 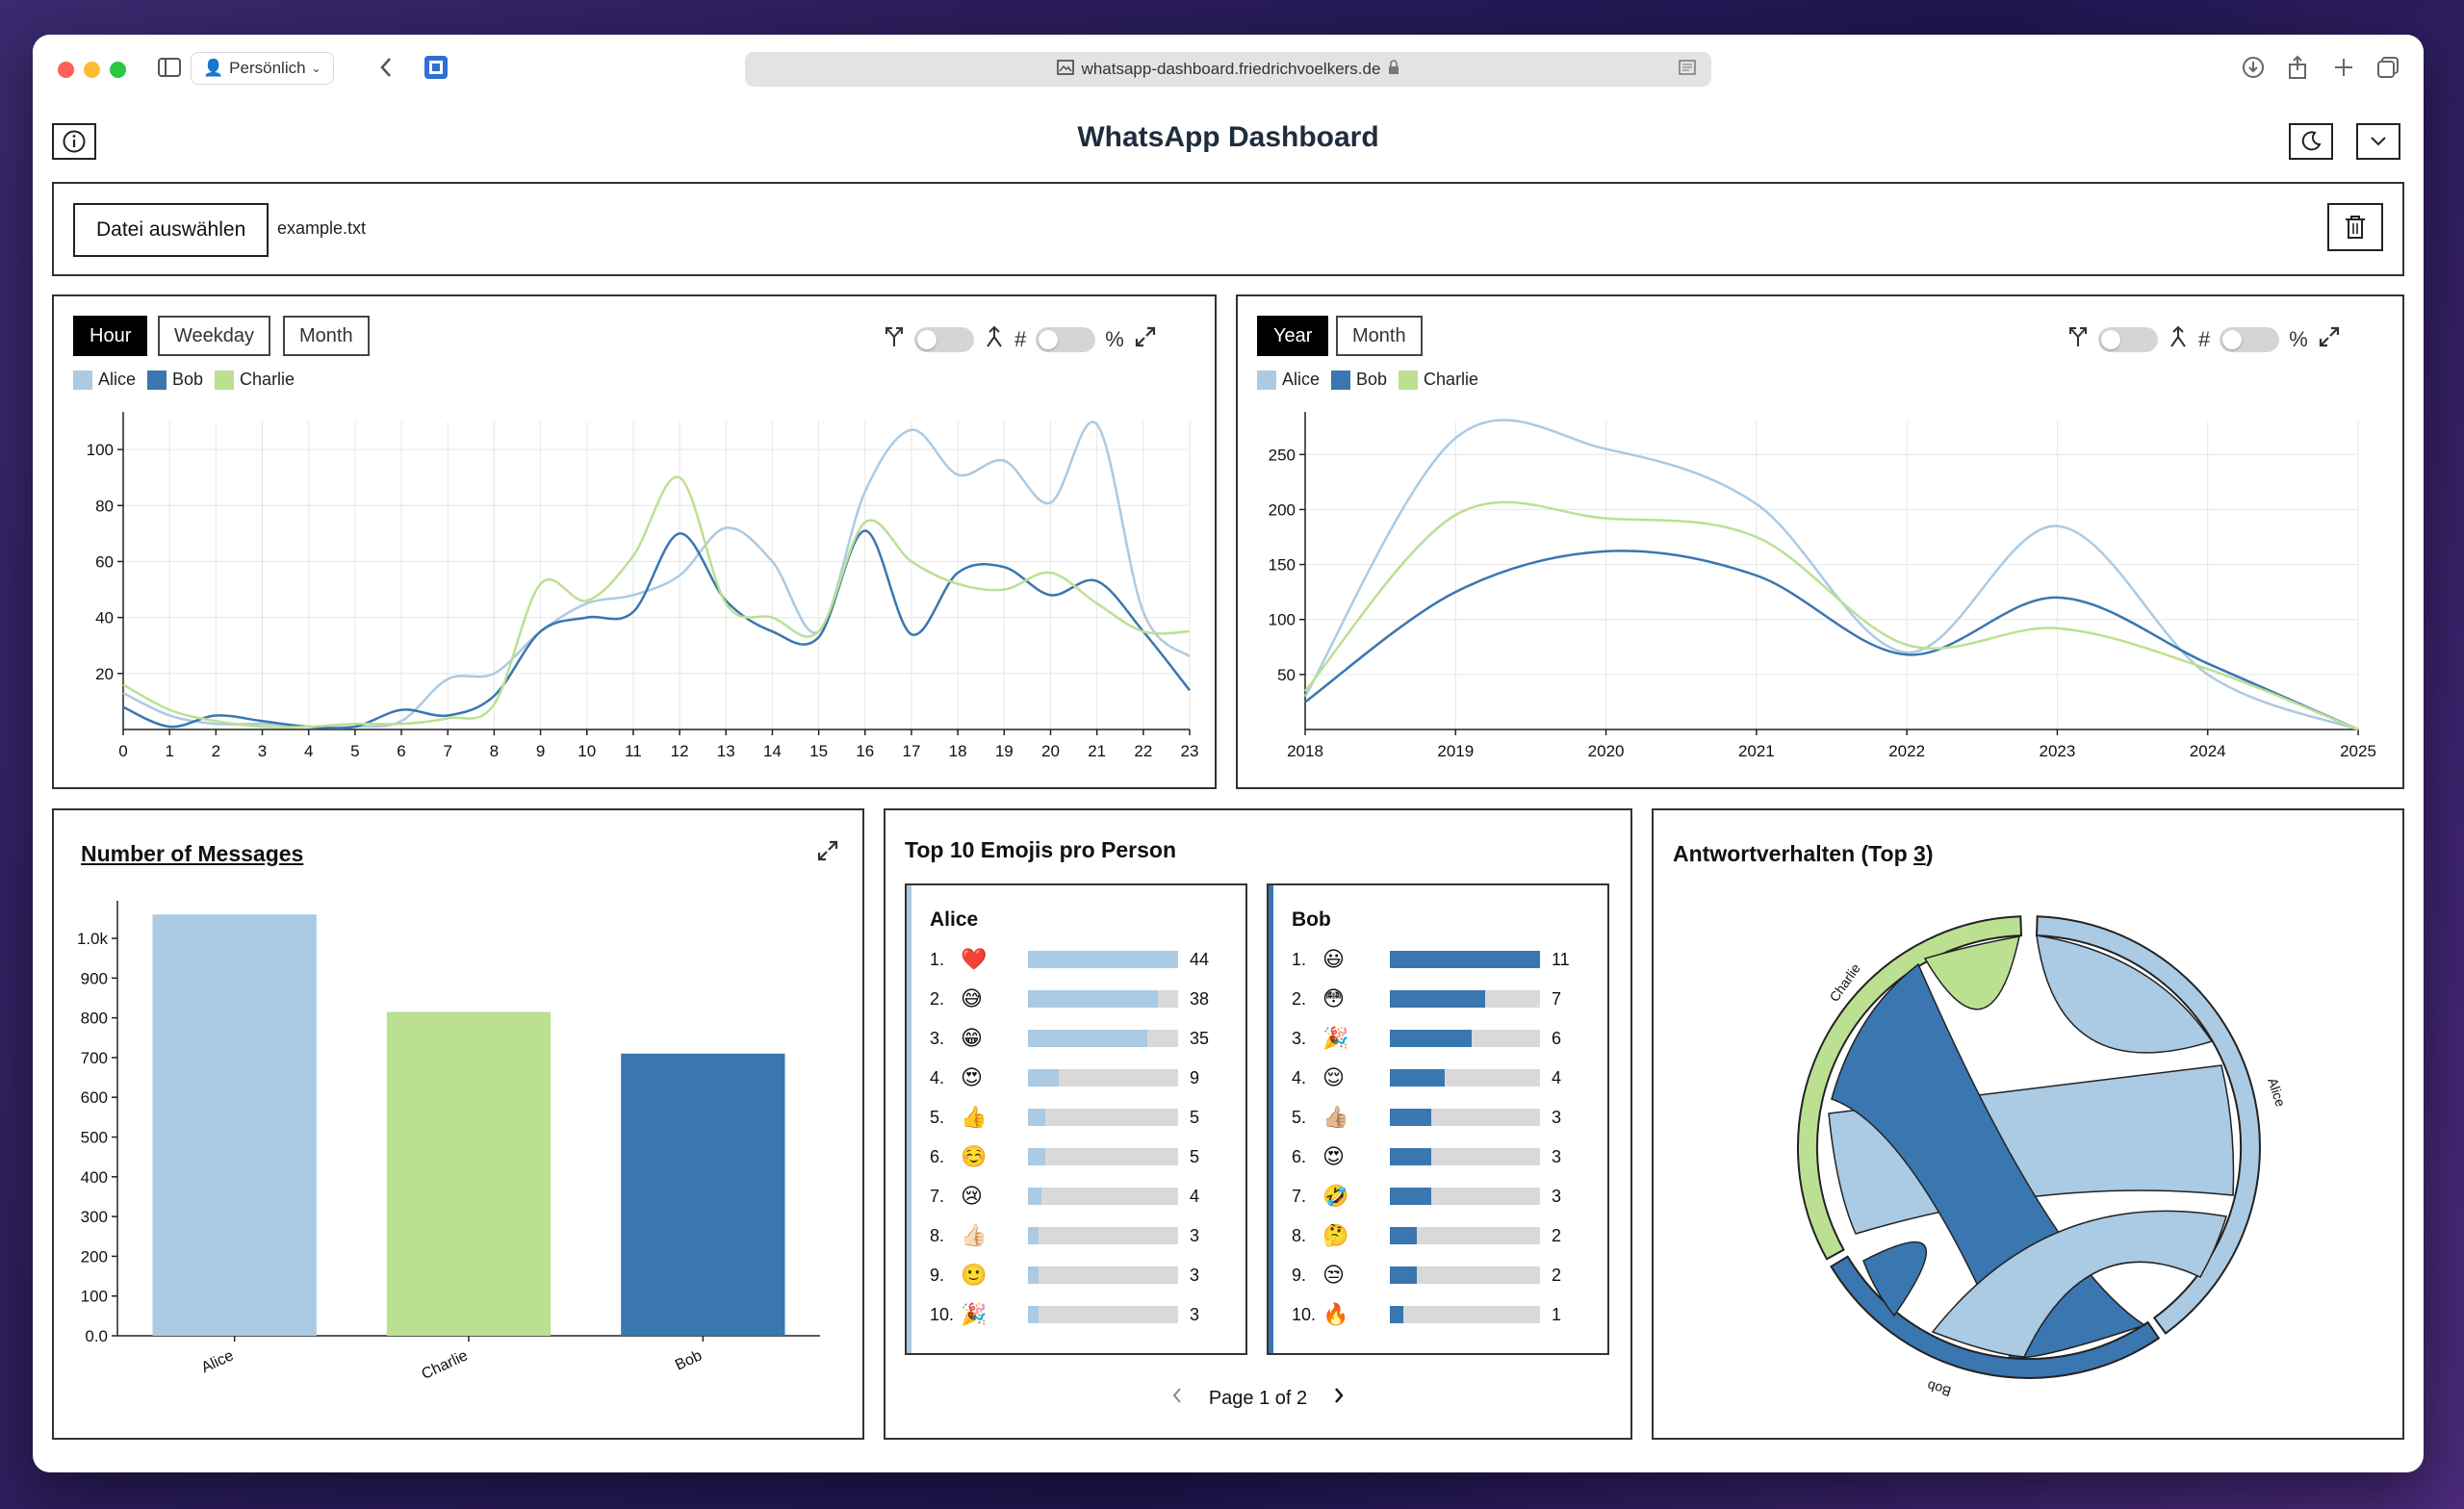 I want to click on share-icon, so click(x=2297, y=67).